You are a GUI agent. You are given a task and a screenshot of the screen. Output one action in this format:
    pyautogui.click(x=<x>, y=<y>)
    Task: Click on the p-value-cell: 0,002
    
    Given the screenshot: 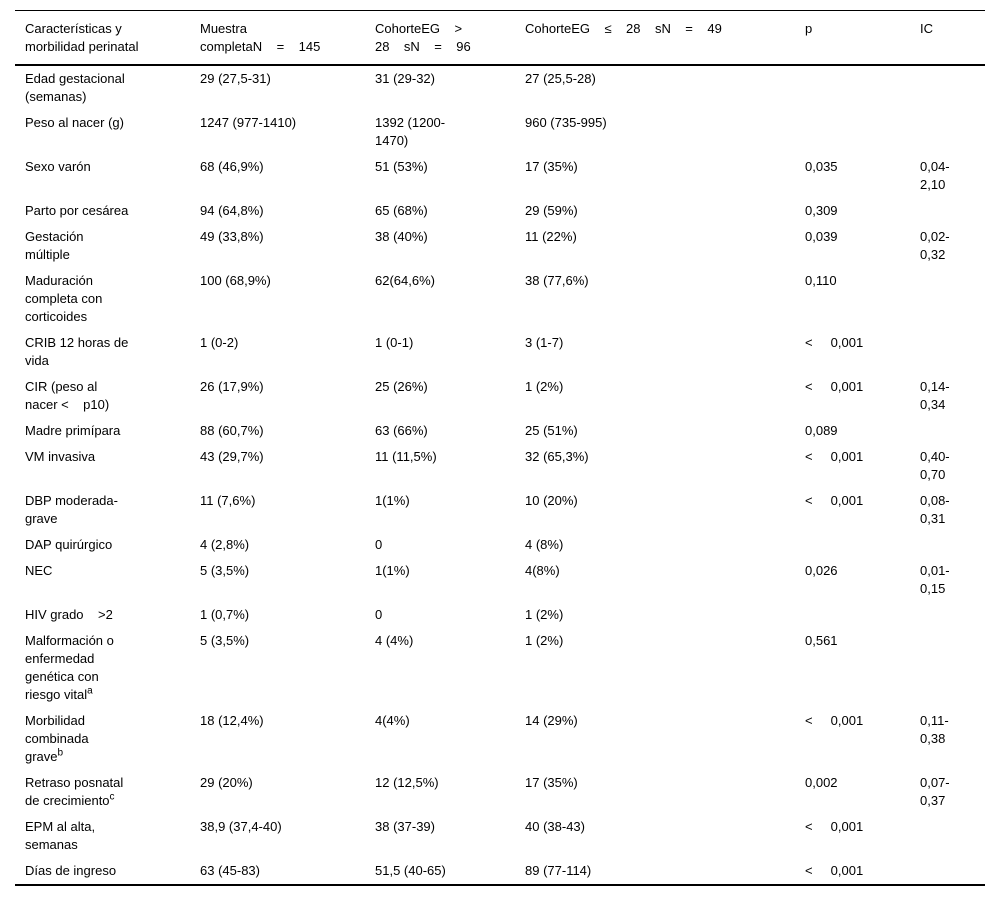 What is the action you would take?
    pyautogui.click(x=821, y=782)
    